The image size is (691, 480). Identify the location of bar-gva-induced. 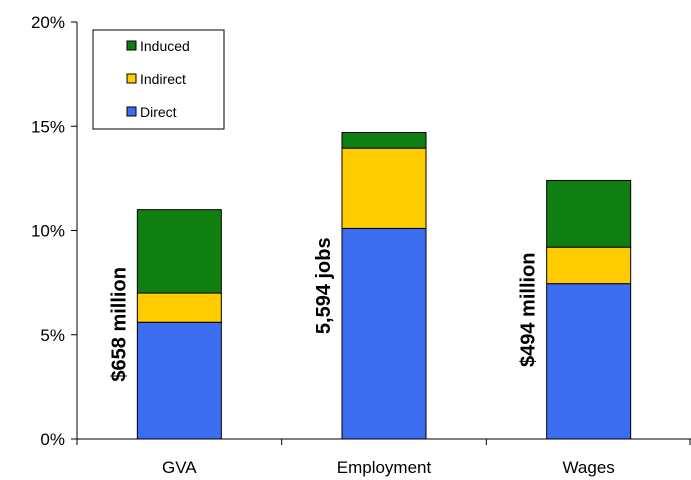
(179, 251).